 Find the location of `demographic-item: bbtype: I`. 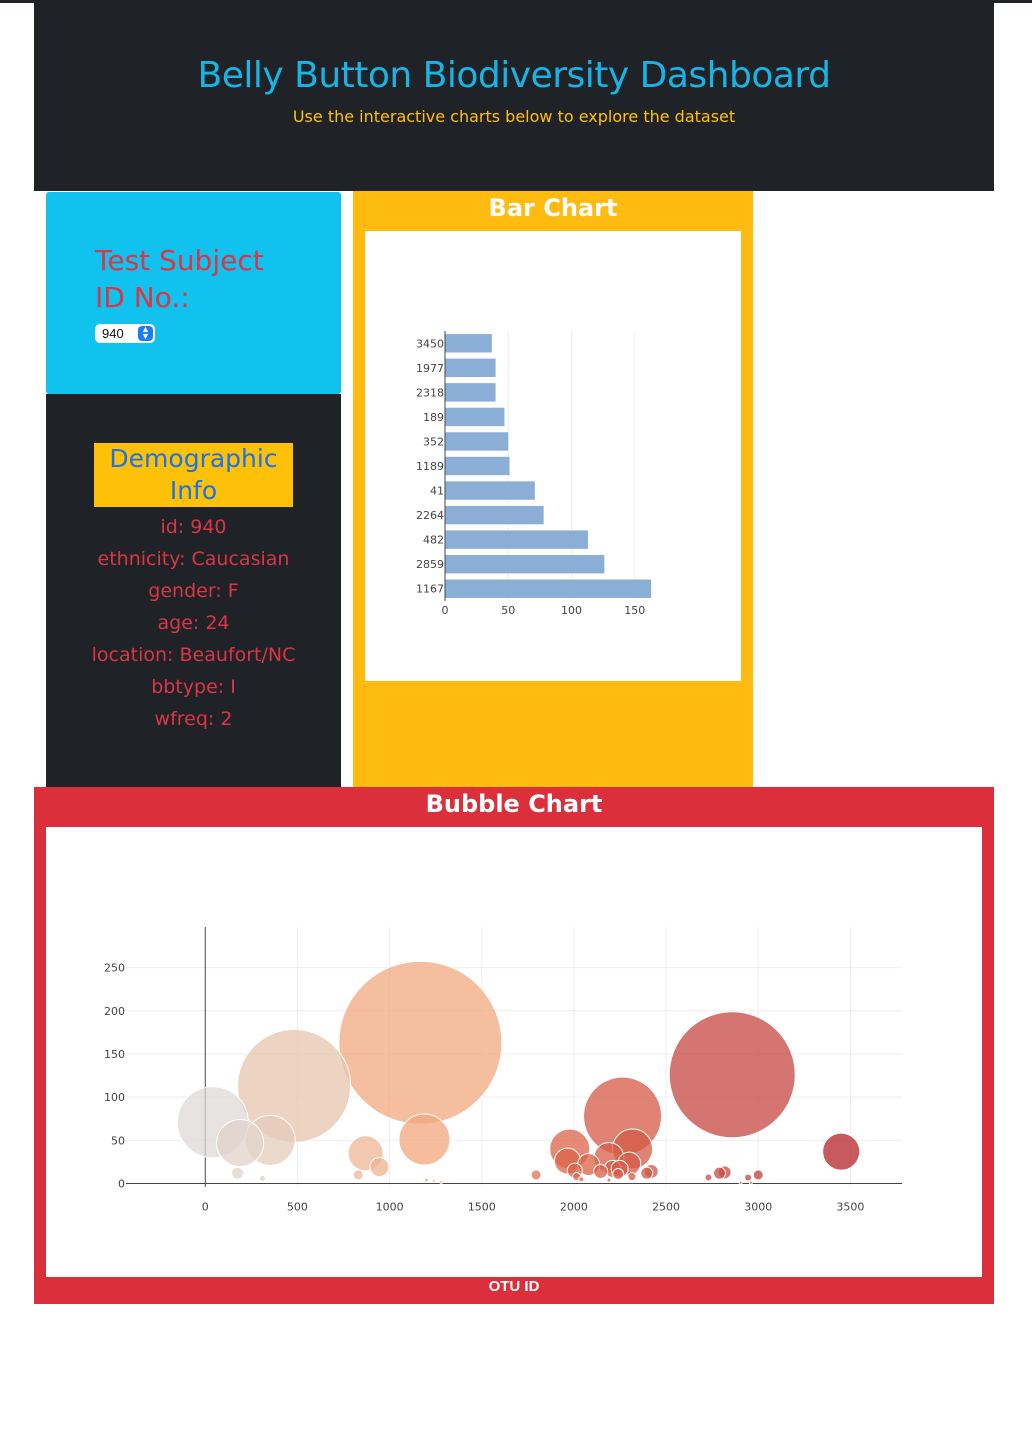

demographic-item: bbtype: I is located at coordinates (193, 687).